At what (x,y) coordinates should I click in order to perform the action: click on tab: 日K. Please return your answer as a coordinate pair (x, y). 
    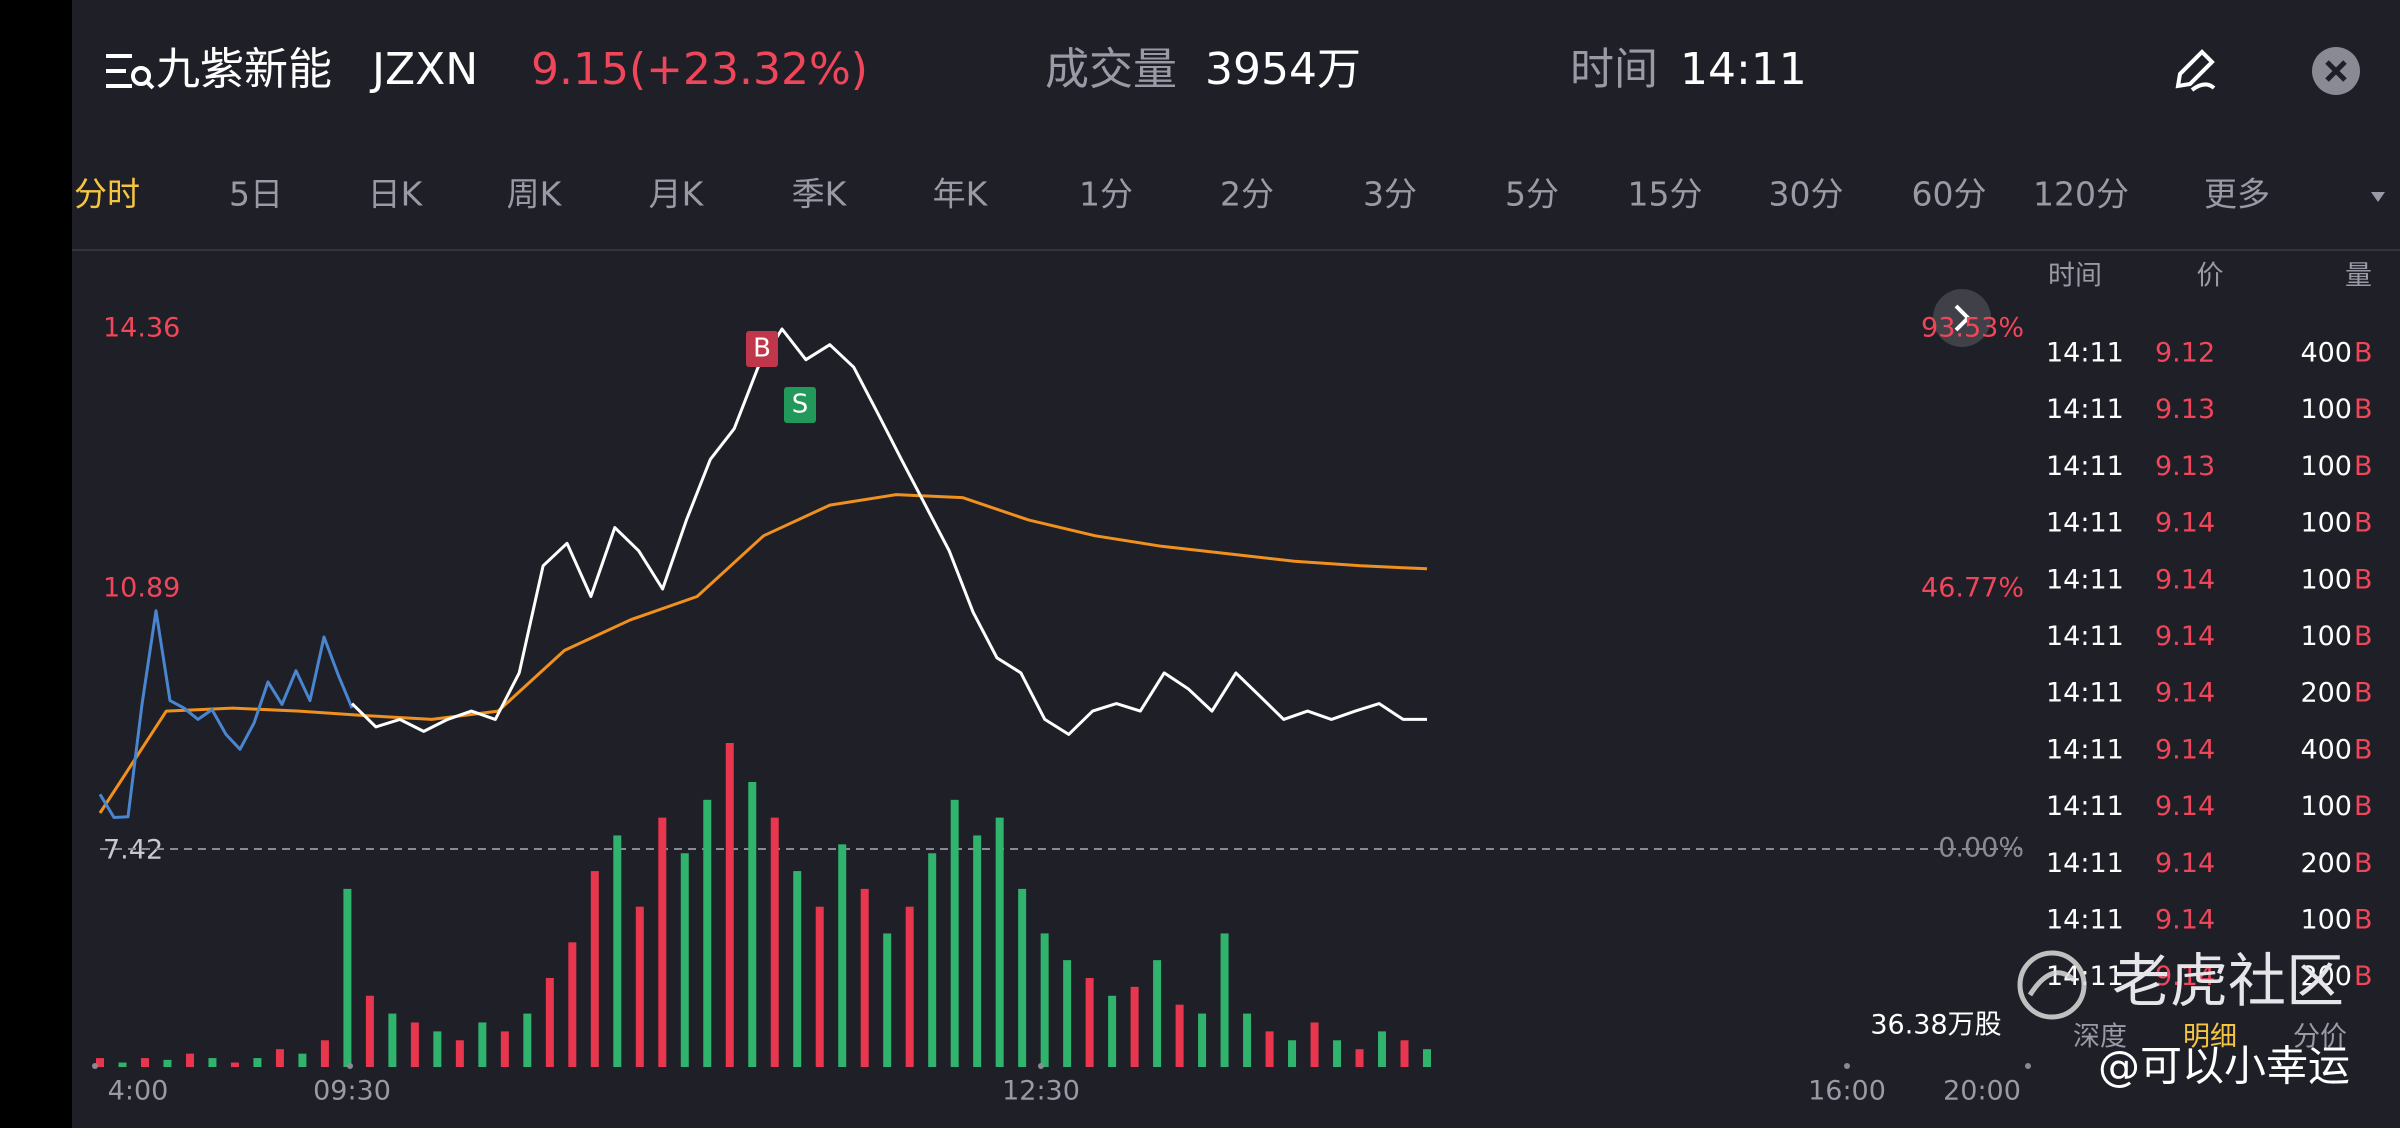
    Looking at the image, I should click on (396, 194).